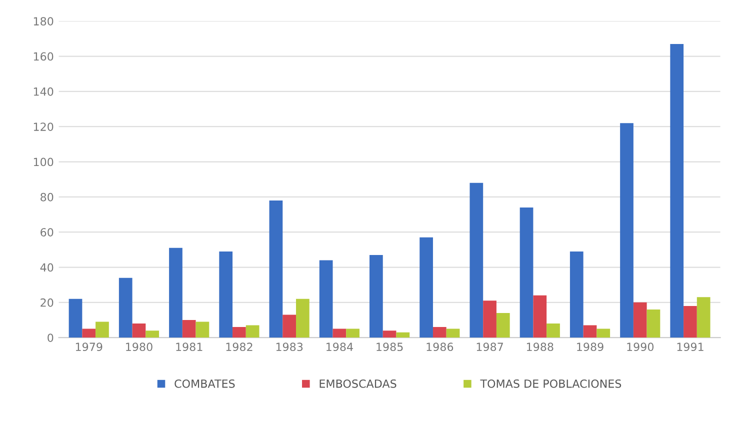  Describe the element at coordinates (289, 347) in the screenshot. I see `x-tick-label: 1983` at that location.